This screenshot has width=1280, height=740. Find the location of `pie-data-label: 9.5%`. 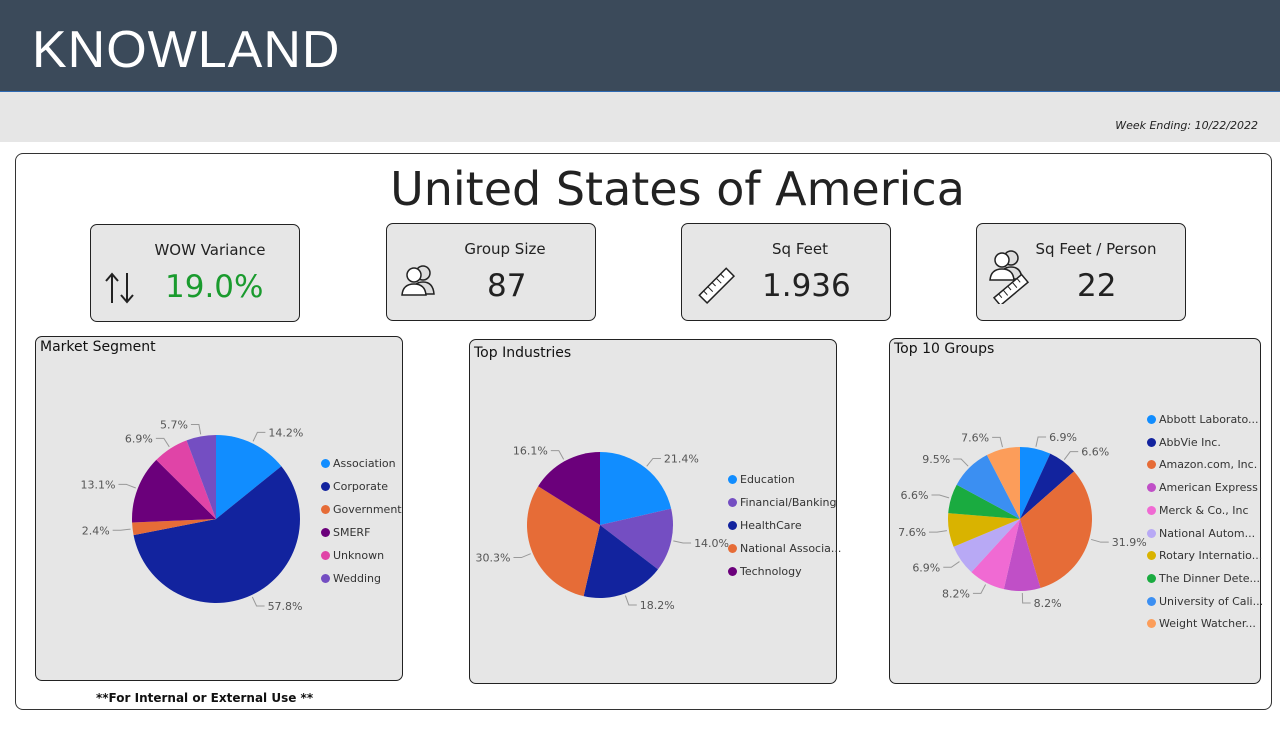

pie-data-label: 9.5% is located at coordinates (936, 459).